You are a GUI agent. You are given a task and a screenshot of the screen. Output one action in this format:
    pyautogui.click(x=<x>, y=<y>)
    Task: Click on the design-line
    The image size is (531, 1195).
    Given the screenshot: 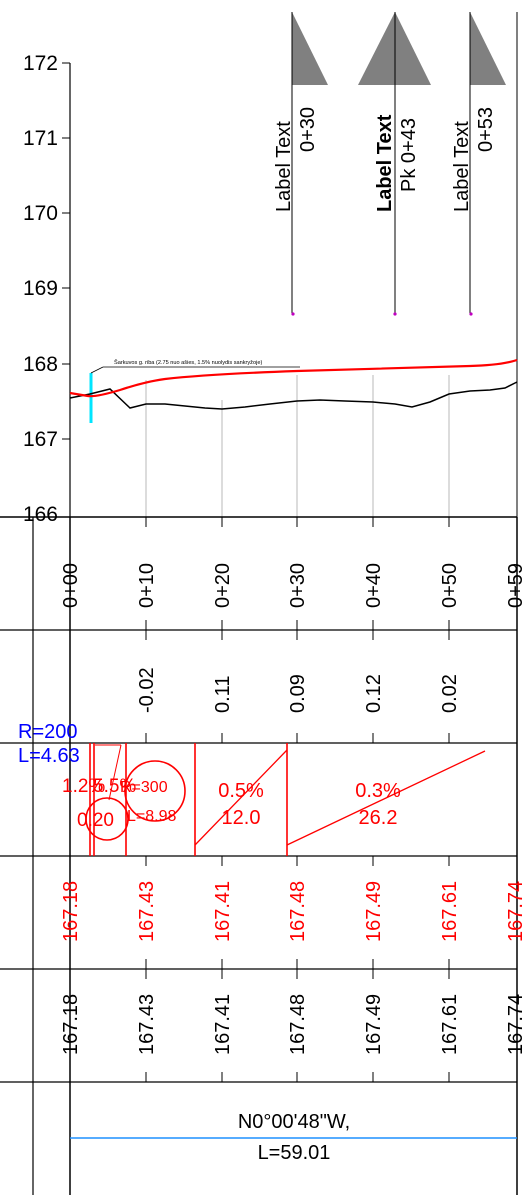 What is the action you would take?
    pyautogui.click(x=293, y=378)
    